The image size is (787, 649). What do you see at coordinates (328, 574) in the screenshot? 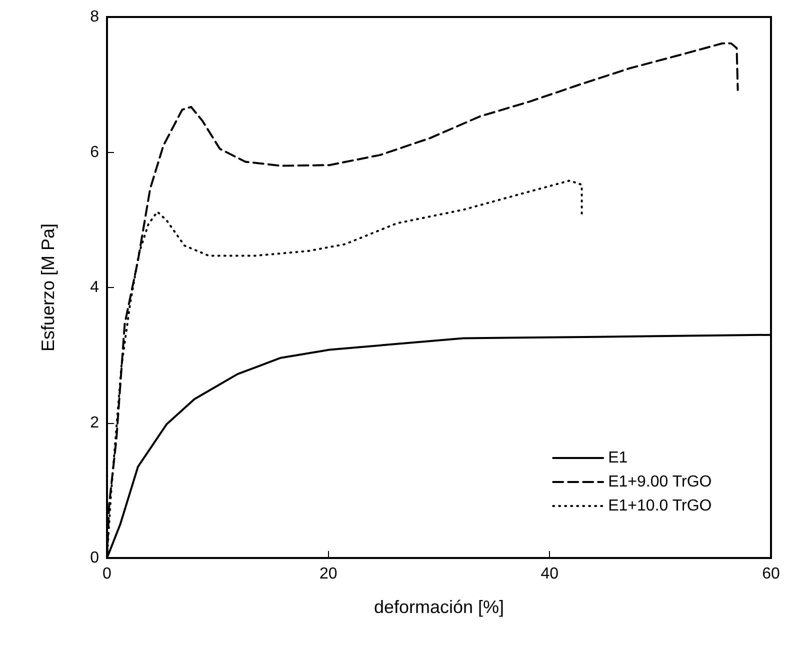
I see `x-tick-label: 20` at bounding box center [328, 574].